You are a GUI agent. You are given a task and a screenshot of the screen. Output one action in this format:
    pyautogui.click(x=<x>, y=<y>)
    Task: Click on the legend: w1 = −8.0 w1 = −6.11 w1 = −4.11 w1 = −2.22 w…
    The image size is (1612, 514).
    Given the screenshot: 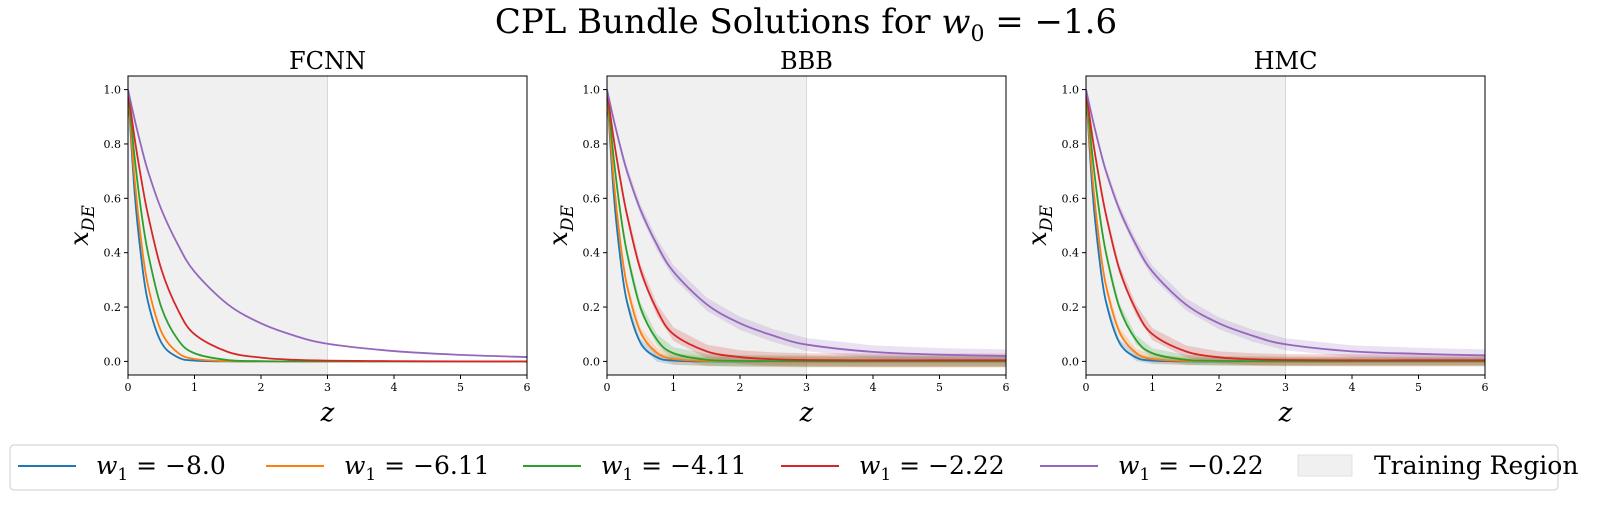 What is the action you would take?
    pyautogui.click(x=793, y=467)
    